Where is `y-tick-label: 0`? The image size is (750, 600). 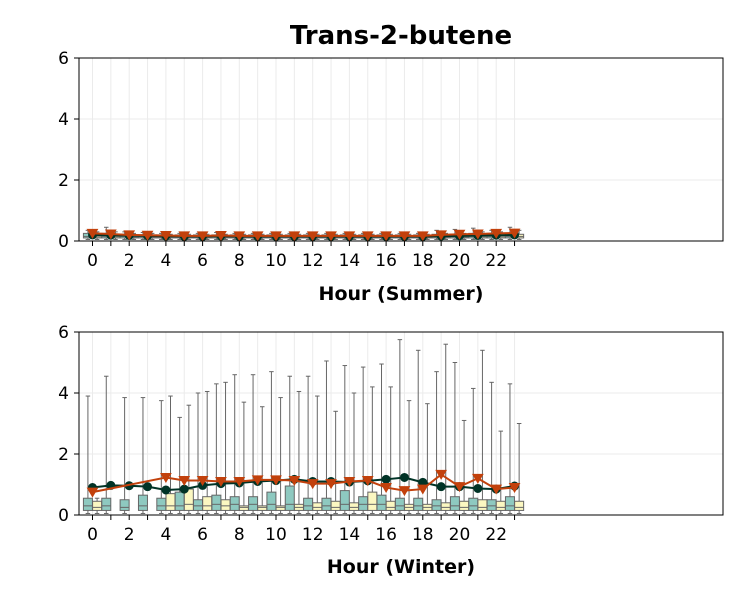
y-tick-label: 0 is located at coordinates (63, 242).